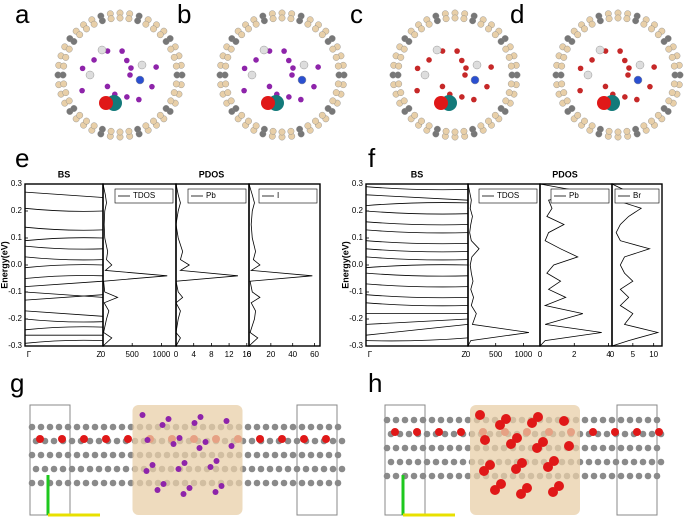  What do you see at coordinates (211, 354) in the screenshot?
I see `x-tick-label: 8` at bounding box center [211, 354].